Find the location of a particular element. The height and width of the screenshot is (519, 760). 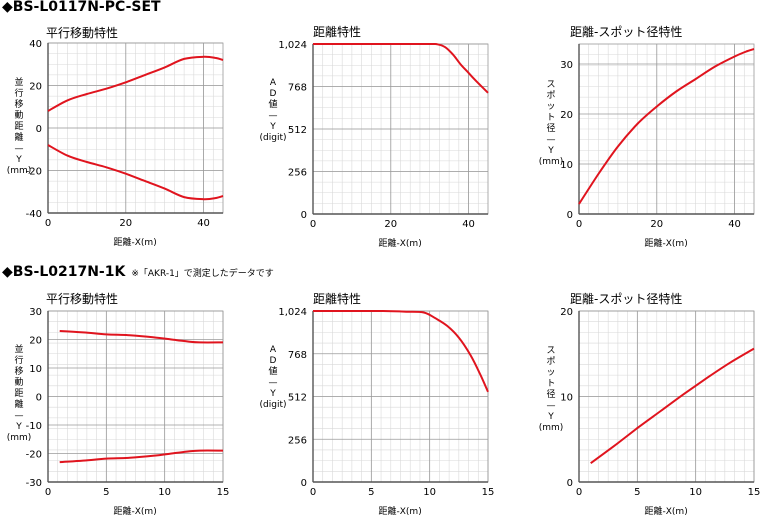

measurement-note: ※「AKR-1」で測定したデータです is located at coordinates (202, 274).